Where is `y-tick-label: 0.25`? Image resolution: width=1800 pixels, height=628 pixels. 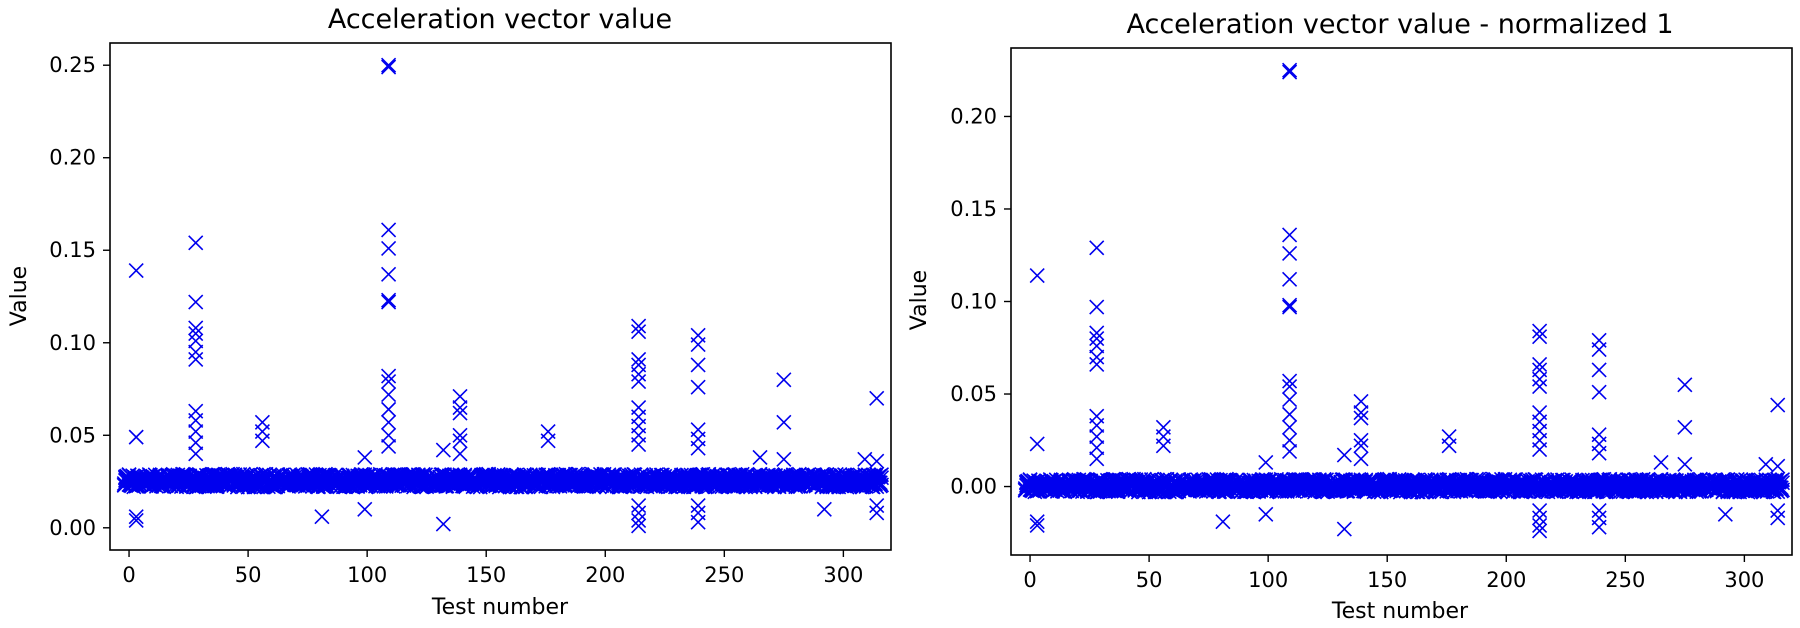
y-tick-label: 0.25 is located at coordinates (72, 65).